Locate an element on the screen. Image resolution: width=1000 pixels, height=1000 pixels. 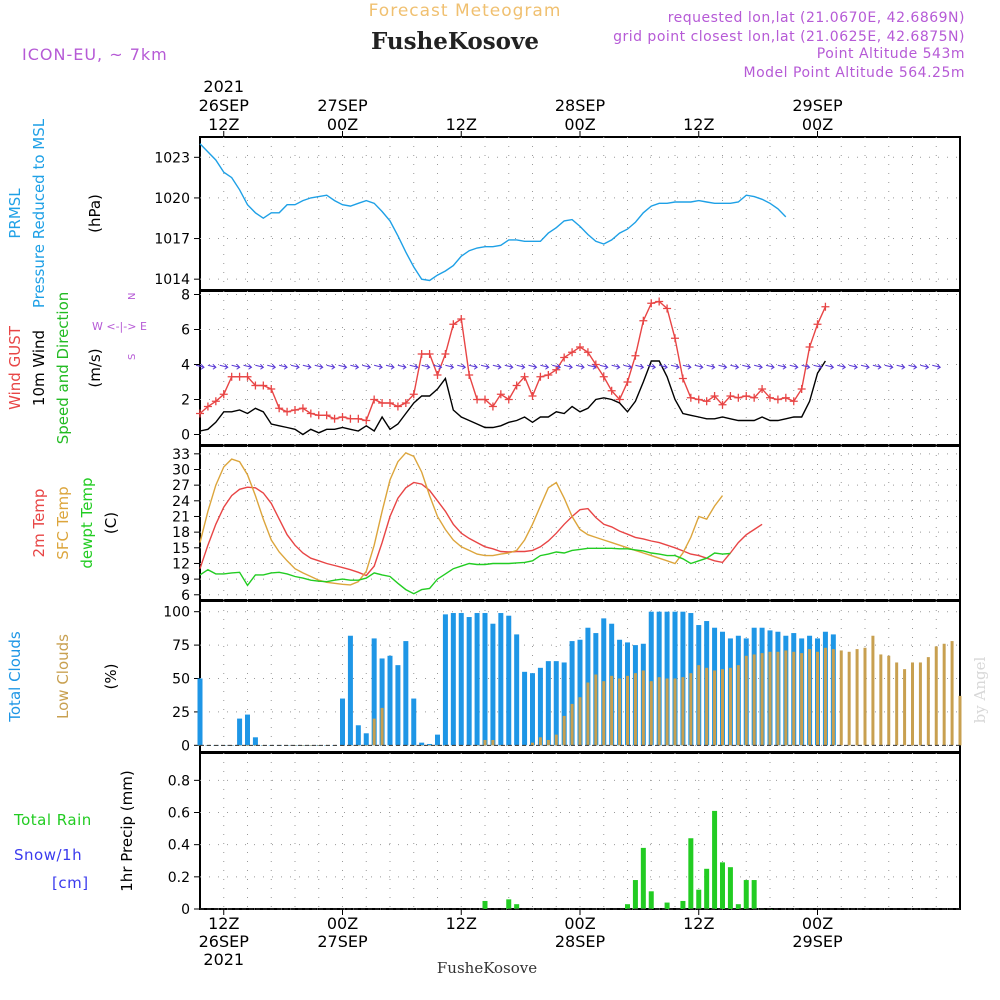
bottom-tick-label: 29SEP is located at coordinates (817, 941).